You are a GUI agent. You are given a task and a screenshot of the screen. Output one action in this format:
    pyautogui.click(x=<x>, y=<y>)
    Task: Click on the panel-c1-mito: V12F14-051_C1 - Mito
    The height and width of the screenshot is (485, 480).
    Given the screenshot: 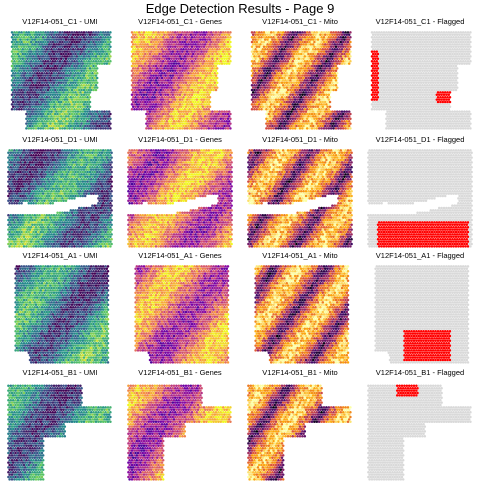 What is the action you would take?
    pyautogui.click(x=300, y=75)
    